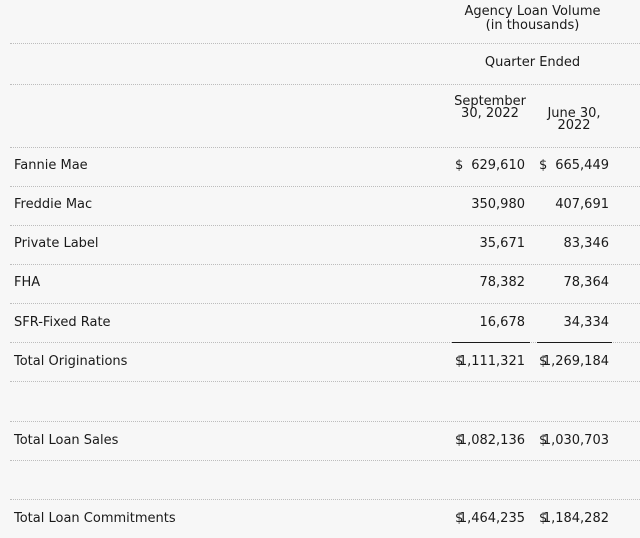  I want to click on row-label: Freddie Mac, so click(53, 204).